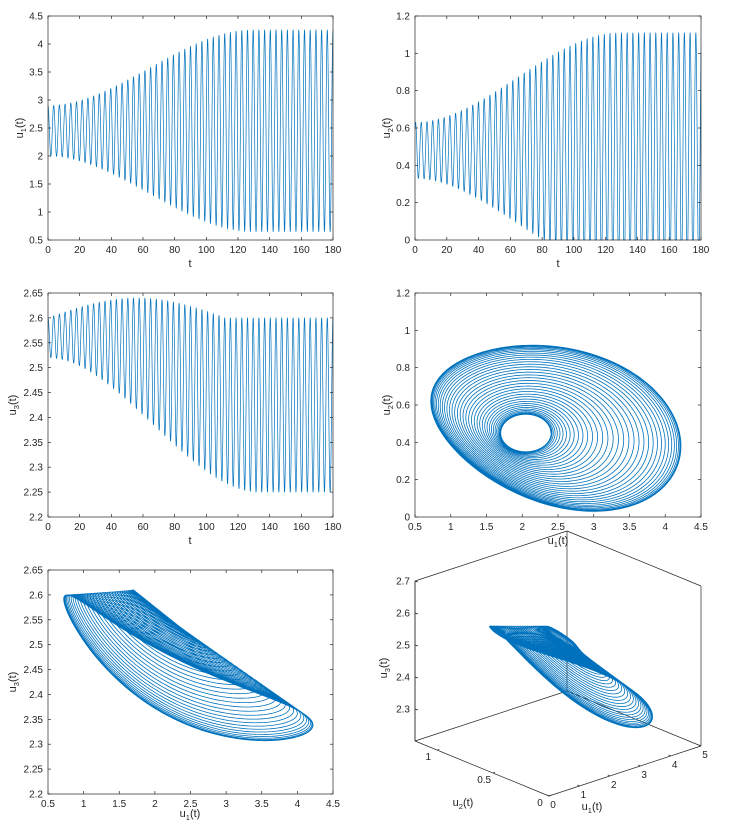  Describe the element at coordinates (40, 157) in the screenshot. I see `y-tick-label: 2` at that location.